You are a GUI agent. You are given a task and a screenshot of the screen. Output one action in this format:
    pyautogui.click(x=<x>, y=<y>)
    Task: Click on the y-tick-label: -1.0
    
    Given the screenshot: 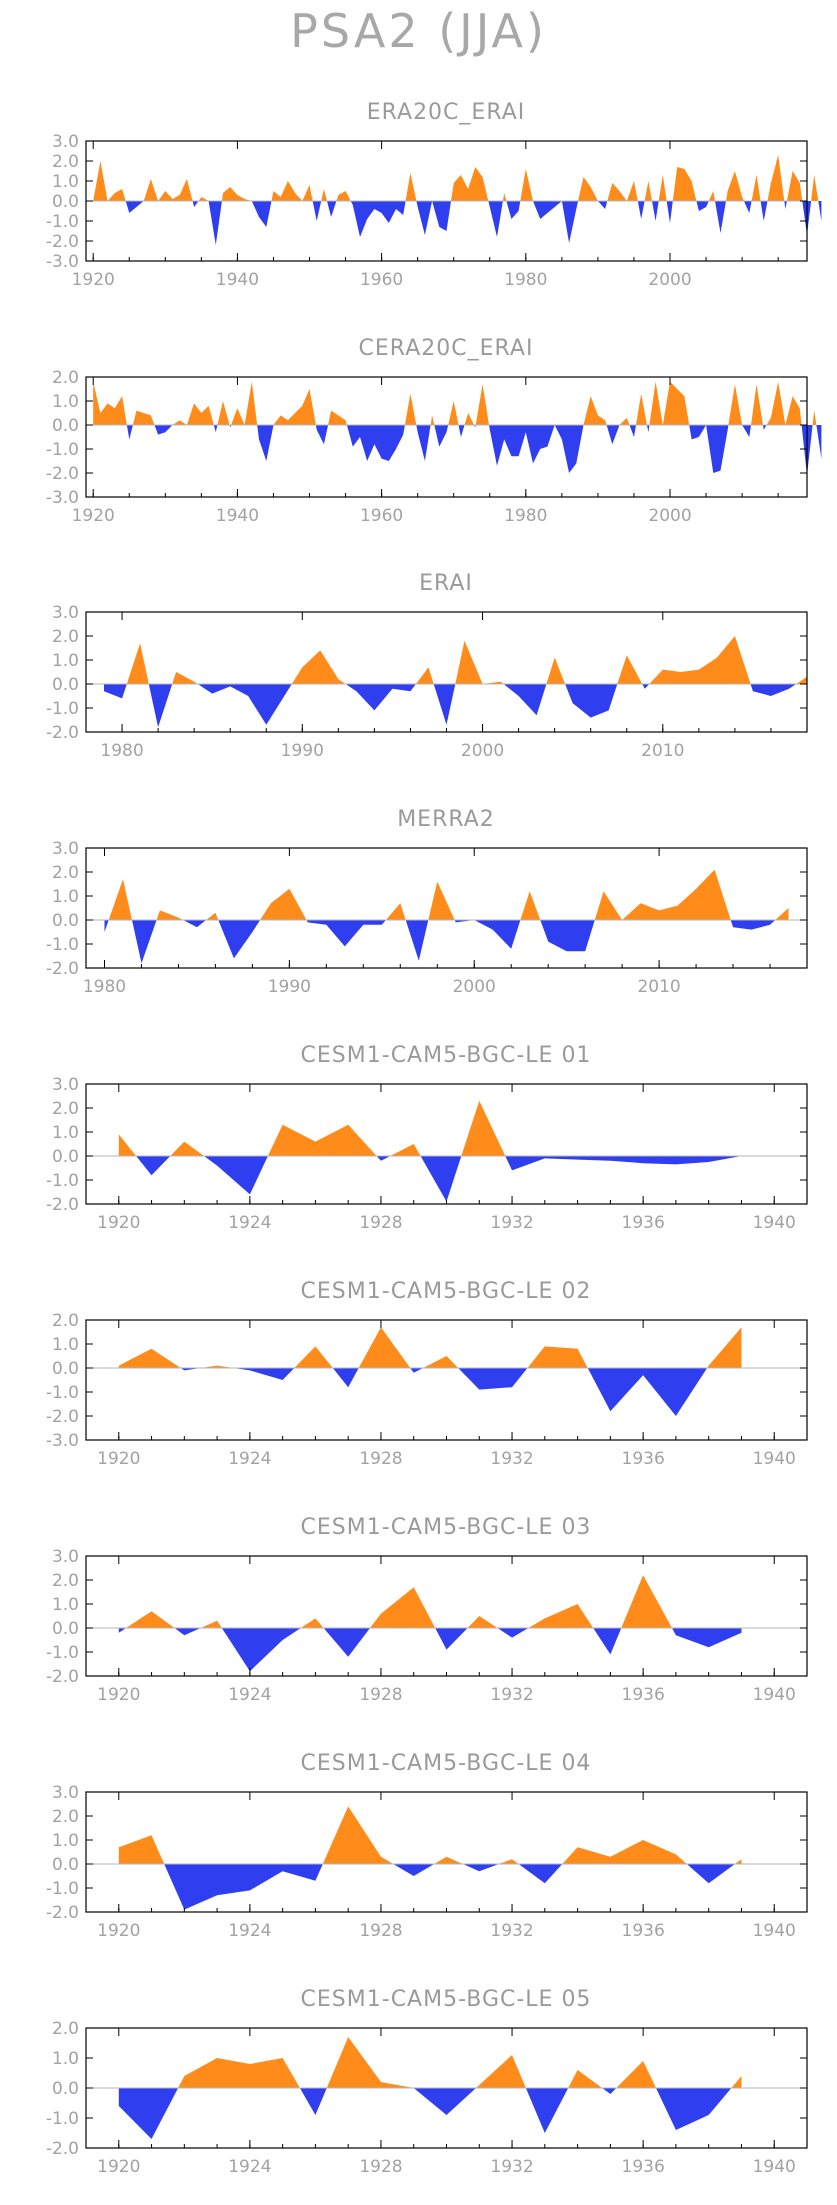 What is the action you would take?
    pyautogui.click(x=62, y=1181)
    